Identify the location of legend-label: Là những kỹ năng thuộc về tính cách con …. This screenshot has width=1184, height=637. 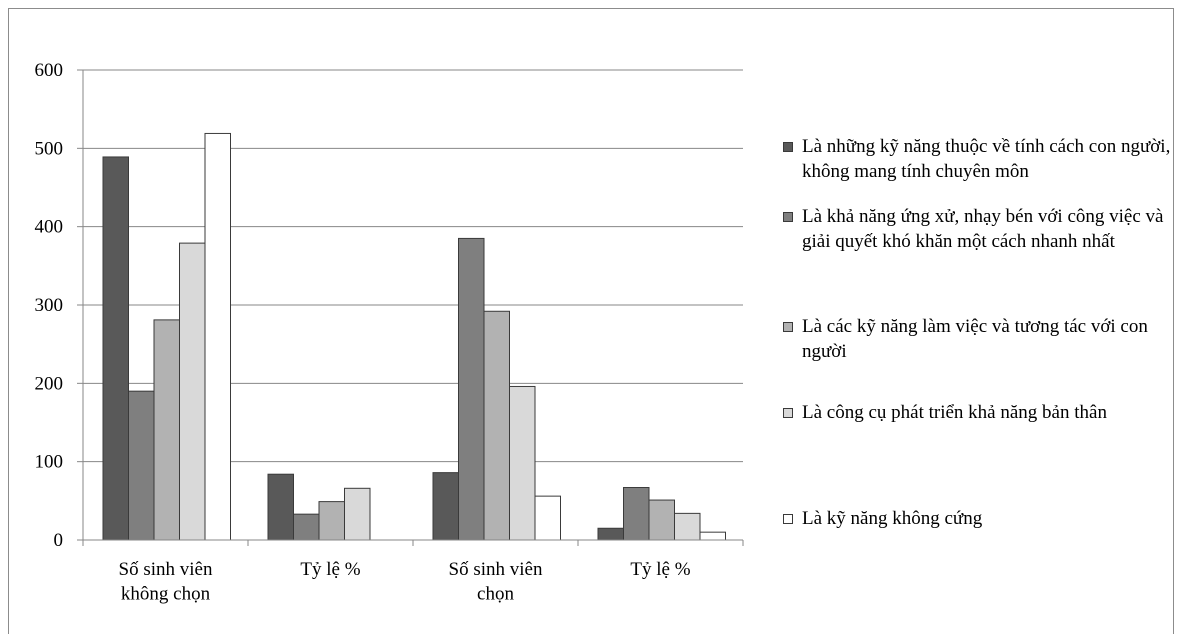
(986, 159).